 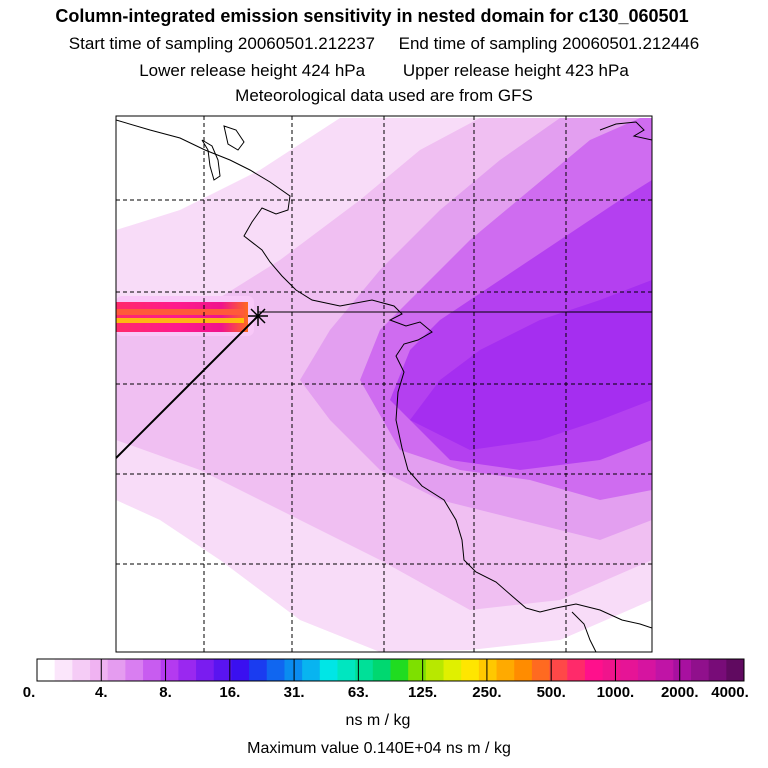 What do you see at coordinates (551, 692) in the screenshot?
I see `colorbar-tick-label: 500.` at bounding box center [551, 692].